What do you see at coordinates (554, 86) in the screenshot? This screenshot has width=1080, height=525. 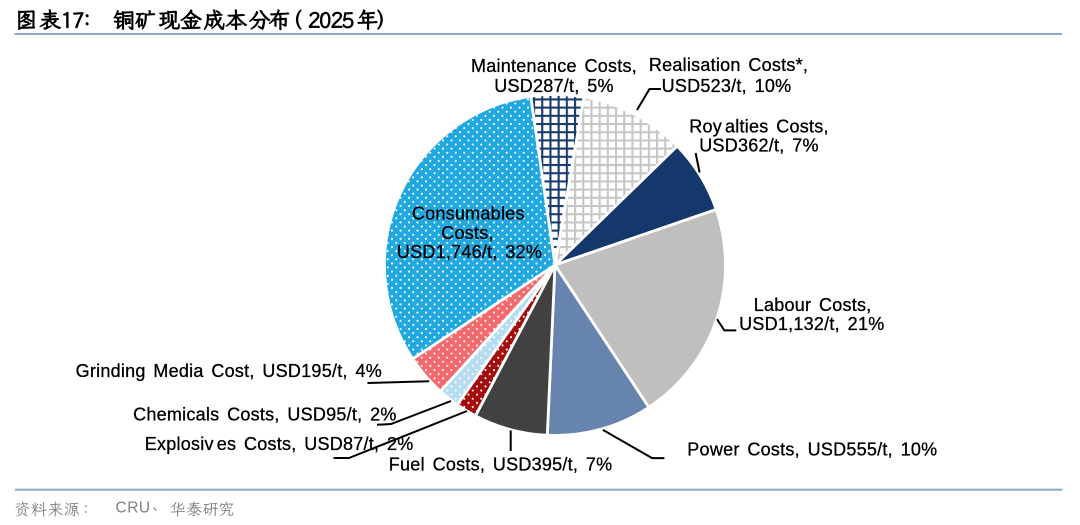 I see `svg-text: USD287/t, 5%` at bounding box center [554, 86].